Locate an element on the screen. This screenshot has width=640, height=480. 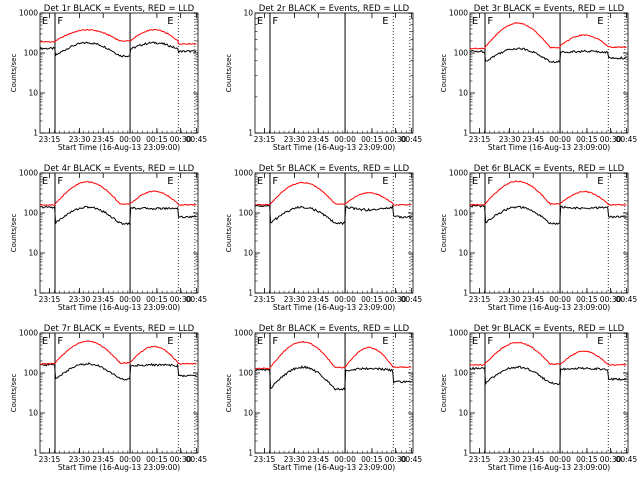
panel-title: Det 7r BLACK = Events, RED = LLD is located at coordinates (119, 329).